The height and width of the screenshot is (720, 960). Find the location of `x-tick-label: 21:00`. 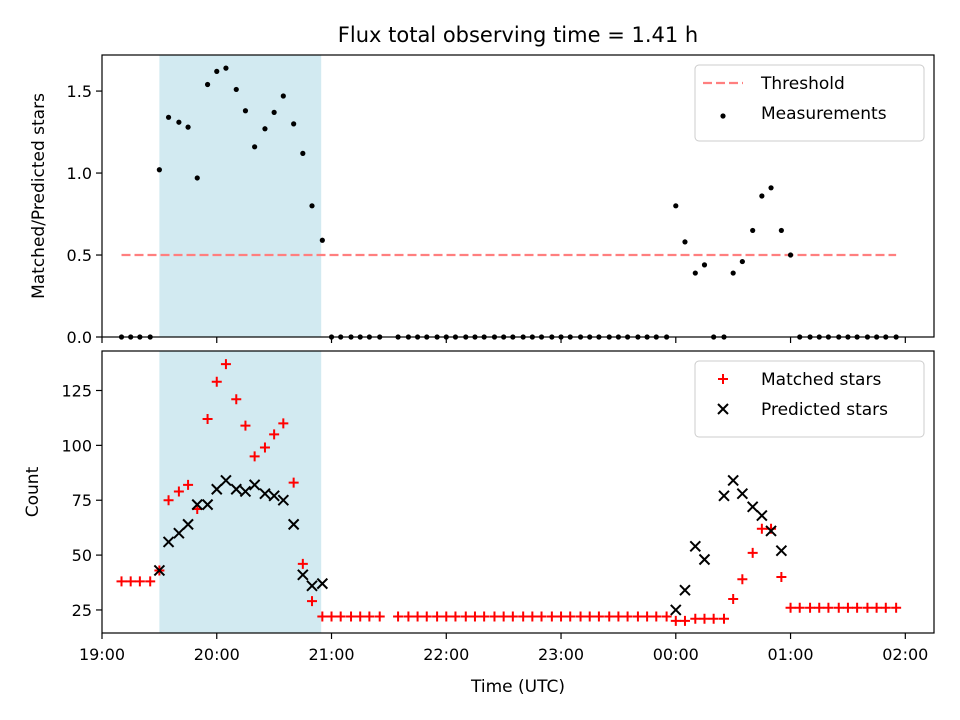

x-tick-label: 21:00 is located at coordinates (331, 654).